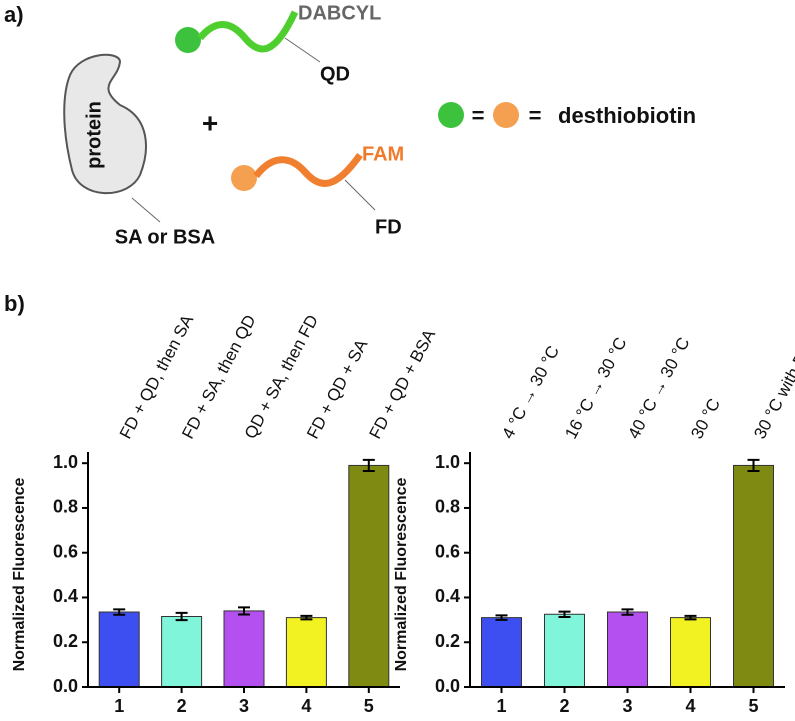 The height and width of the screenshot is (721, 795). What do you see at coordinates (772, 386) in the screenshot?
I see `condition-label: 30 °C with BSA` at bounding box center [772, 386].